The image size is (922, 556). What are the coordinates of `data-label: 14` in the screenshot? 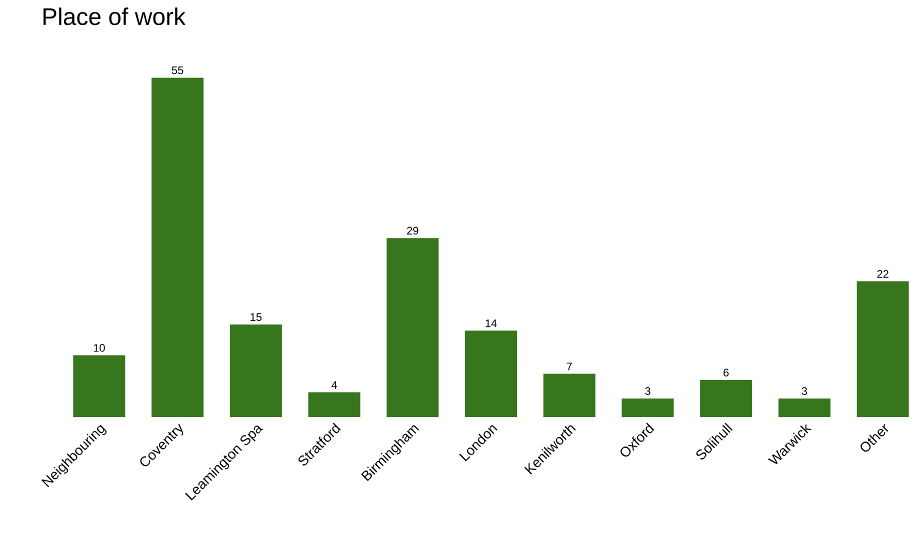 It's located at (491, 324).